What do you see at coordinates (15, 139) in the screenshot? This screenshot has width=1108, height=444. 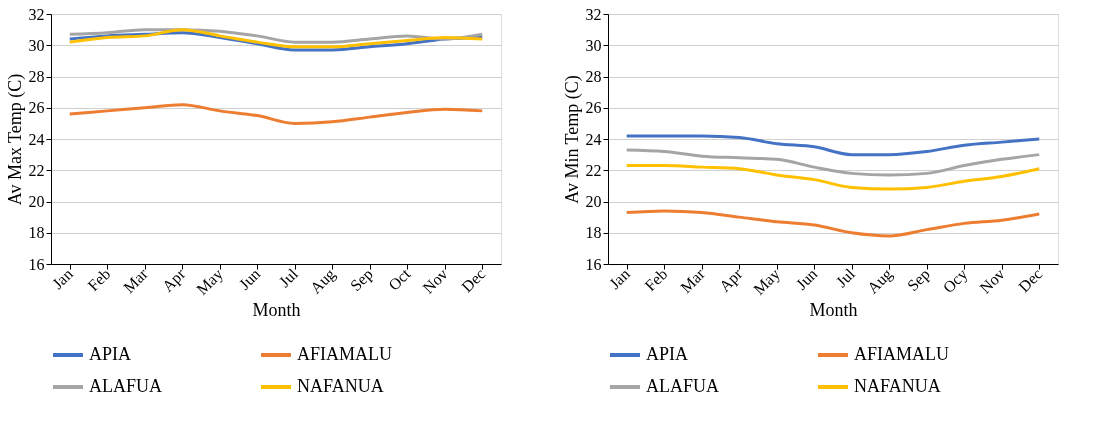 I see `y-axis-title: Av Max Temp (C)` at bounding box center [15, 139].